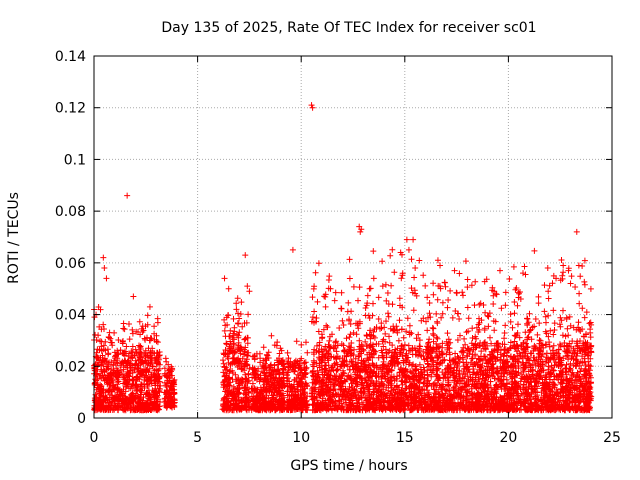 This screenshot has width=640, height=480. I want to click on y-tick-label: 0.1, so click(75, 160).